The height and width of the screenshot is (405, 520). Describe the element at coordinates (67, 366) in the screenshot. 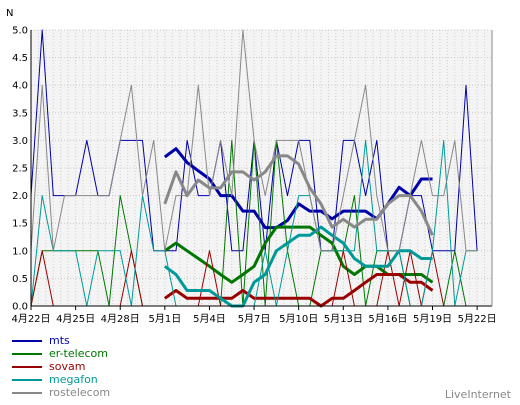

I see `legend-label: sovam` at that location.